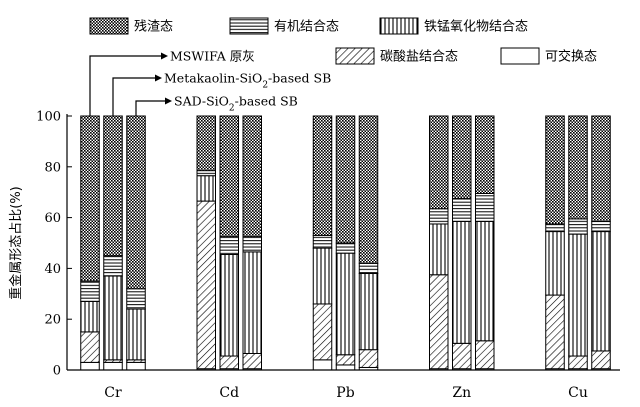  Describe the element at coordinates (461, 393) in the screenshot. I see `x-tick-label-Zn: Zn` at that location.